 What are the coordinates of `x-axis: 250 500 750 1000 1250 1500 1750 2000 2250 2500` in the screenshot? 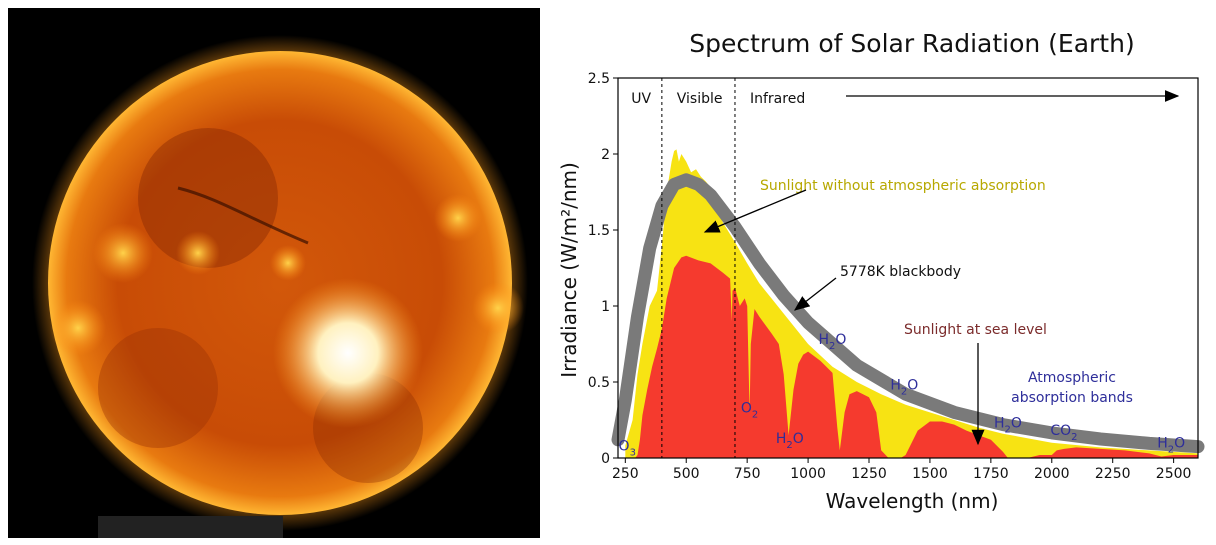 It's located at (902, 470).